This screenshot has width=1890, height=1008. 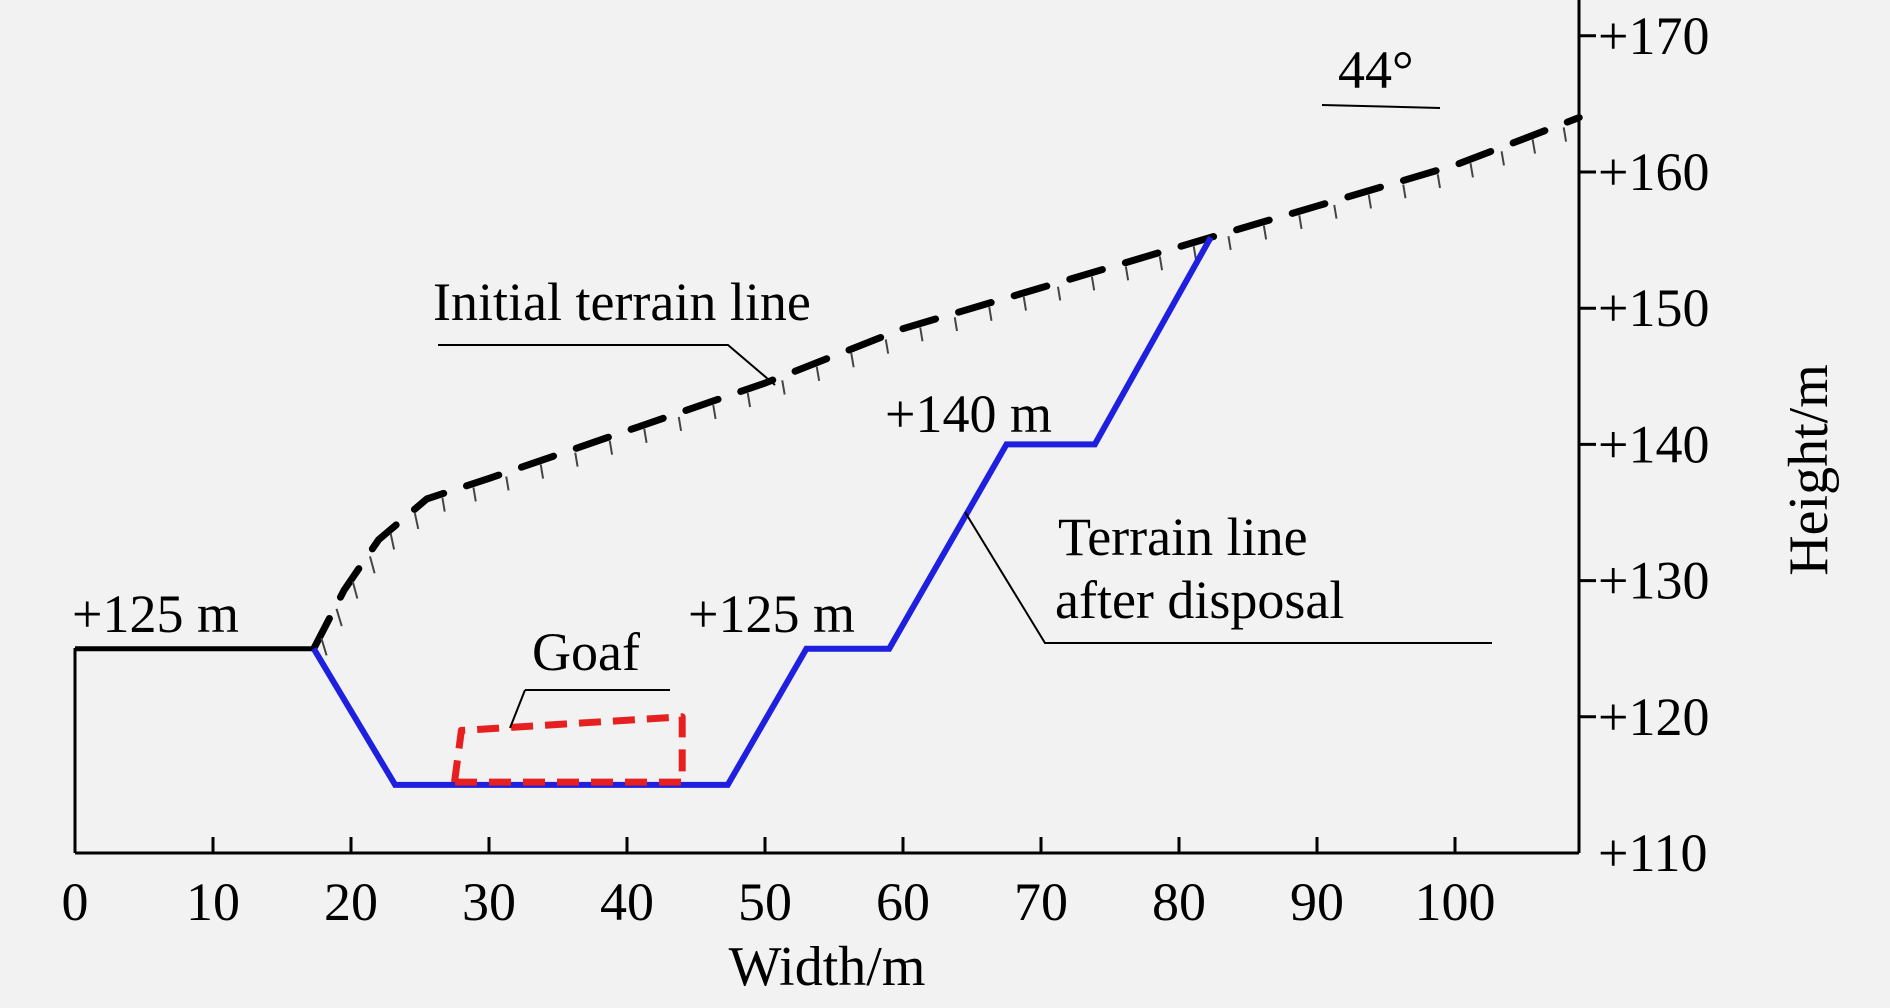 What do you see at coordinates (1653, 581) in the screenshot?
I see `y-tick-label: +130` at bounding box center [1653, 581].